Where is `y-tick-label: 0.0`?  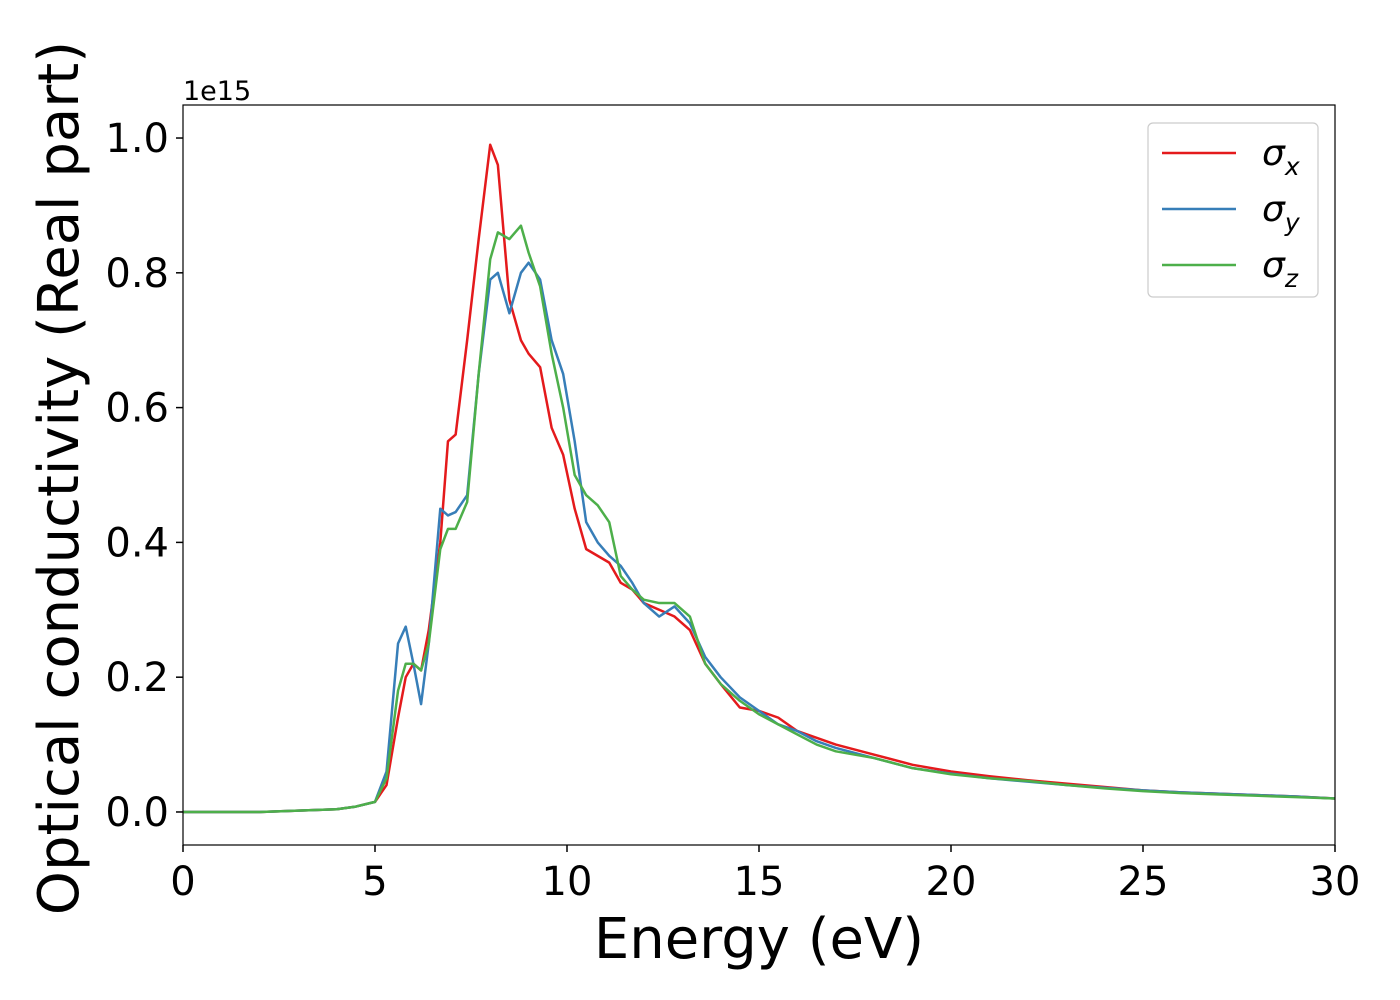
y-tick-label: 0.0 is located at coordinates (137, 813).